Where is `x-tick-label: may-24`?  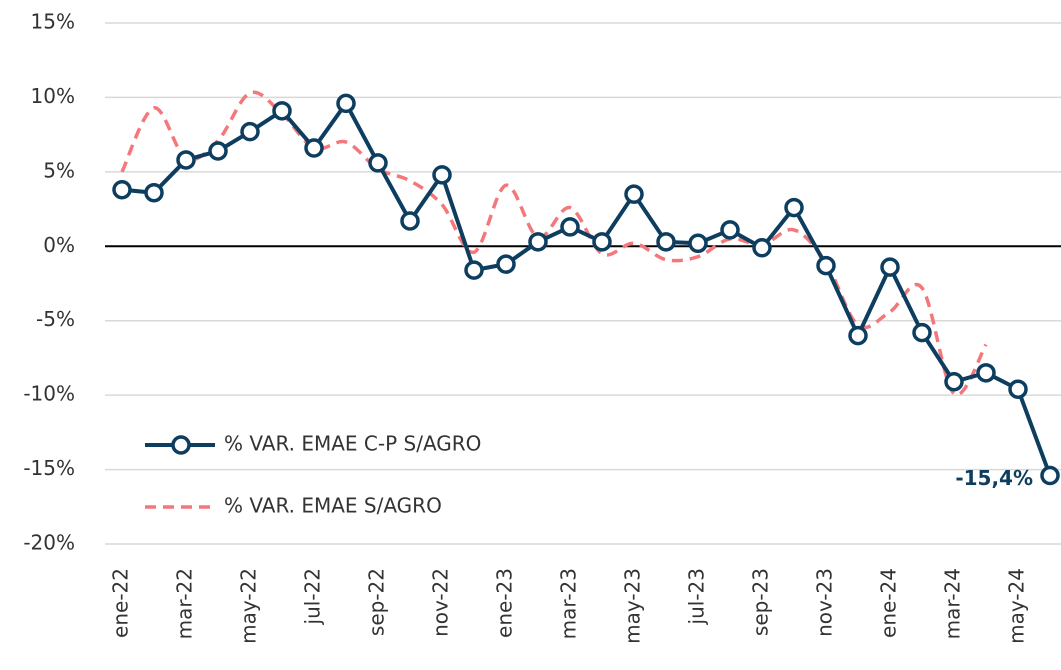
x-tick-label: may-24 is located at coordinates (1017, 606).